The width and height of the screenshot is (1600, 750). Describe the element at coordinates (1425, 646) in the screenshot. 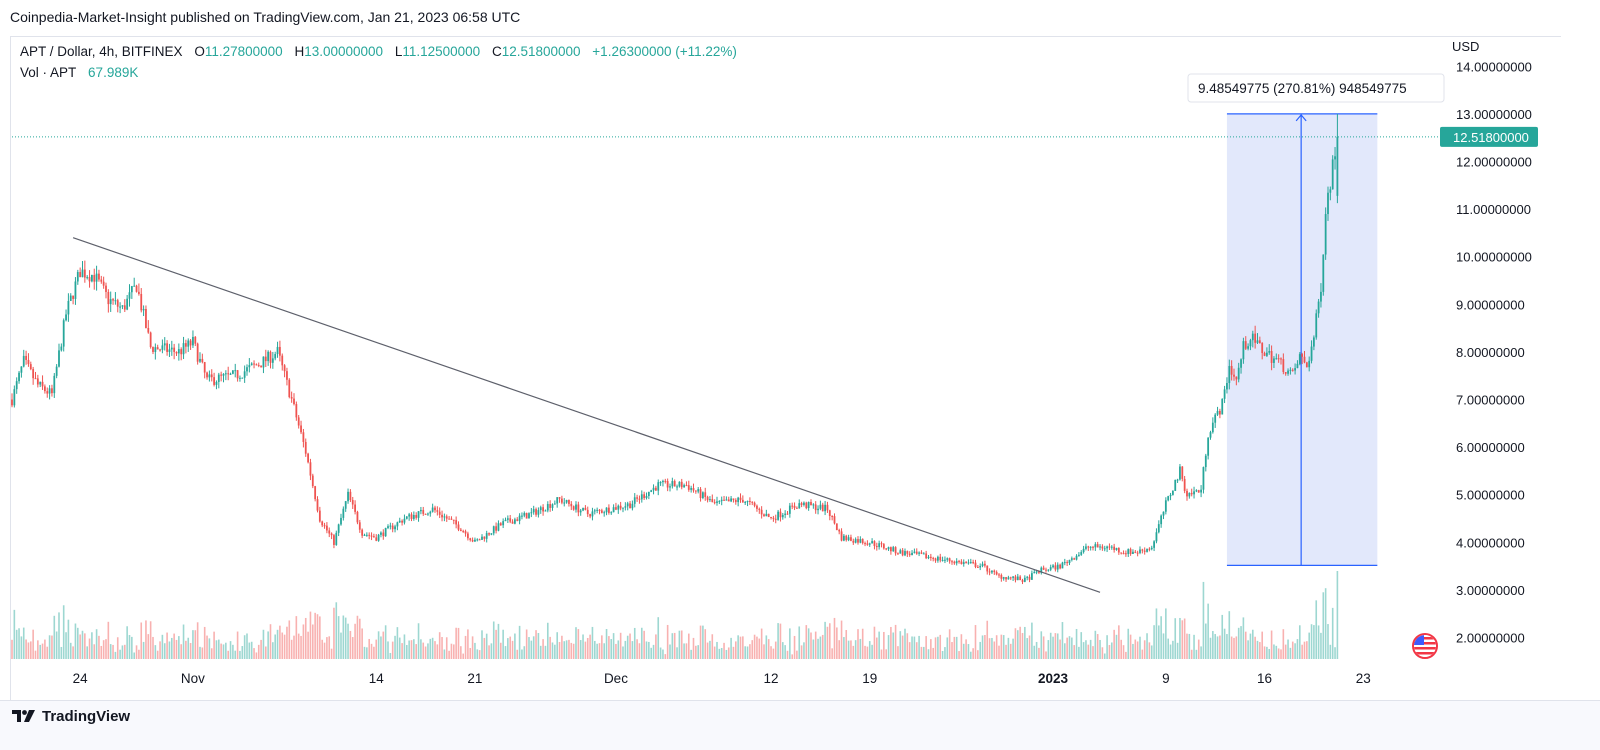

I see `us-flag-icon` at that location.